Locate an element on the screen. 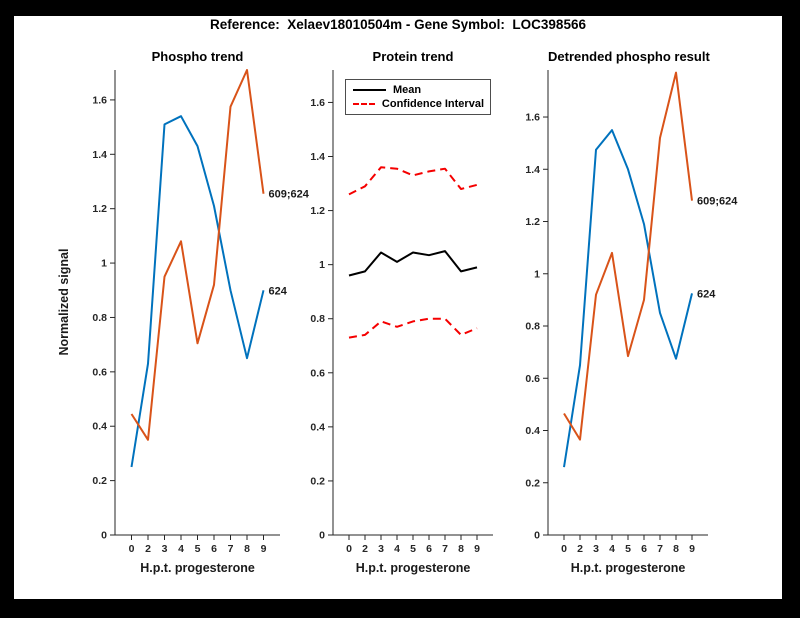  phospho-609-624-line is located at coordinates (197, 255).